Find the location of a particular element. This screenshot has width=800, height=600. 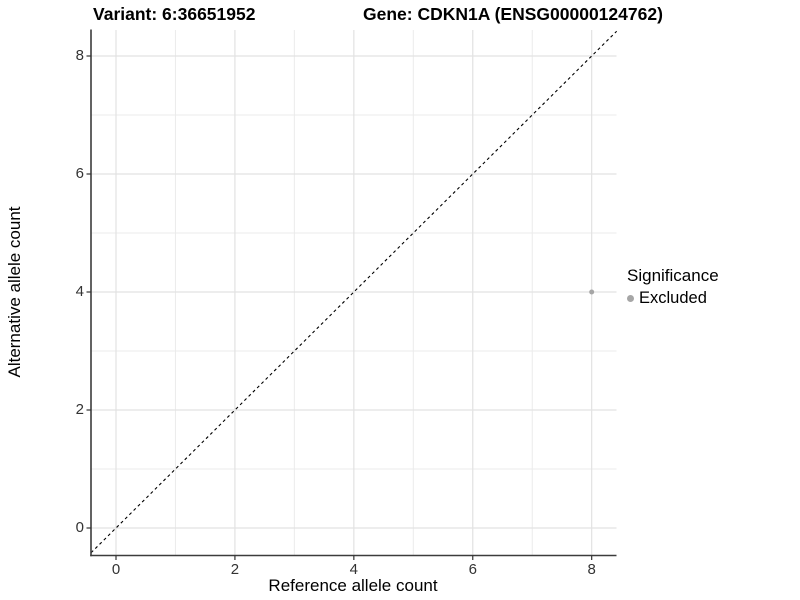

x-tick-label: 4 is located at coordinates (353, 569).